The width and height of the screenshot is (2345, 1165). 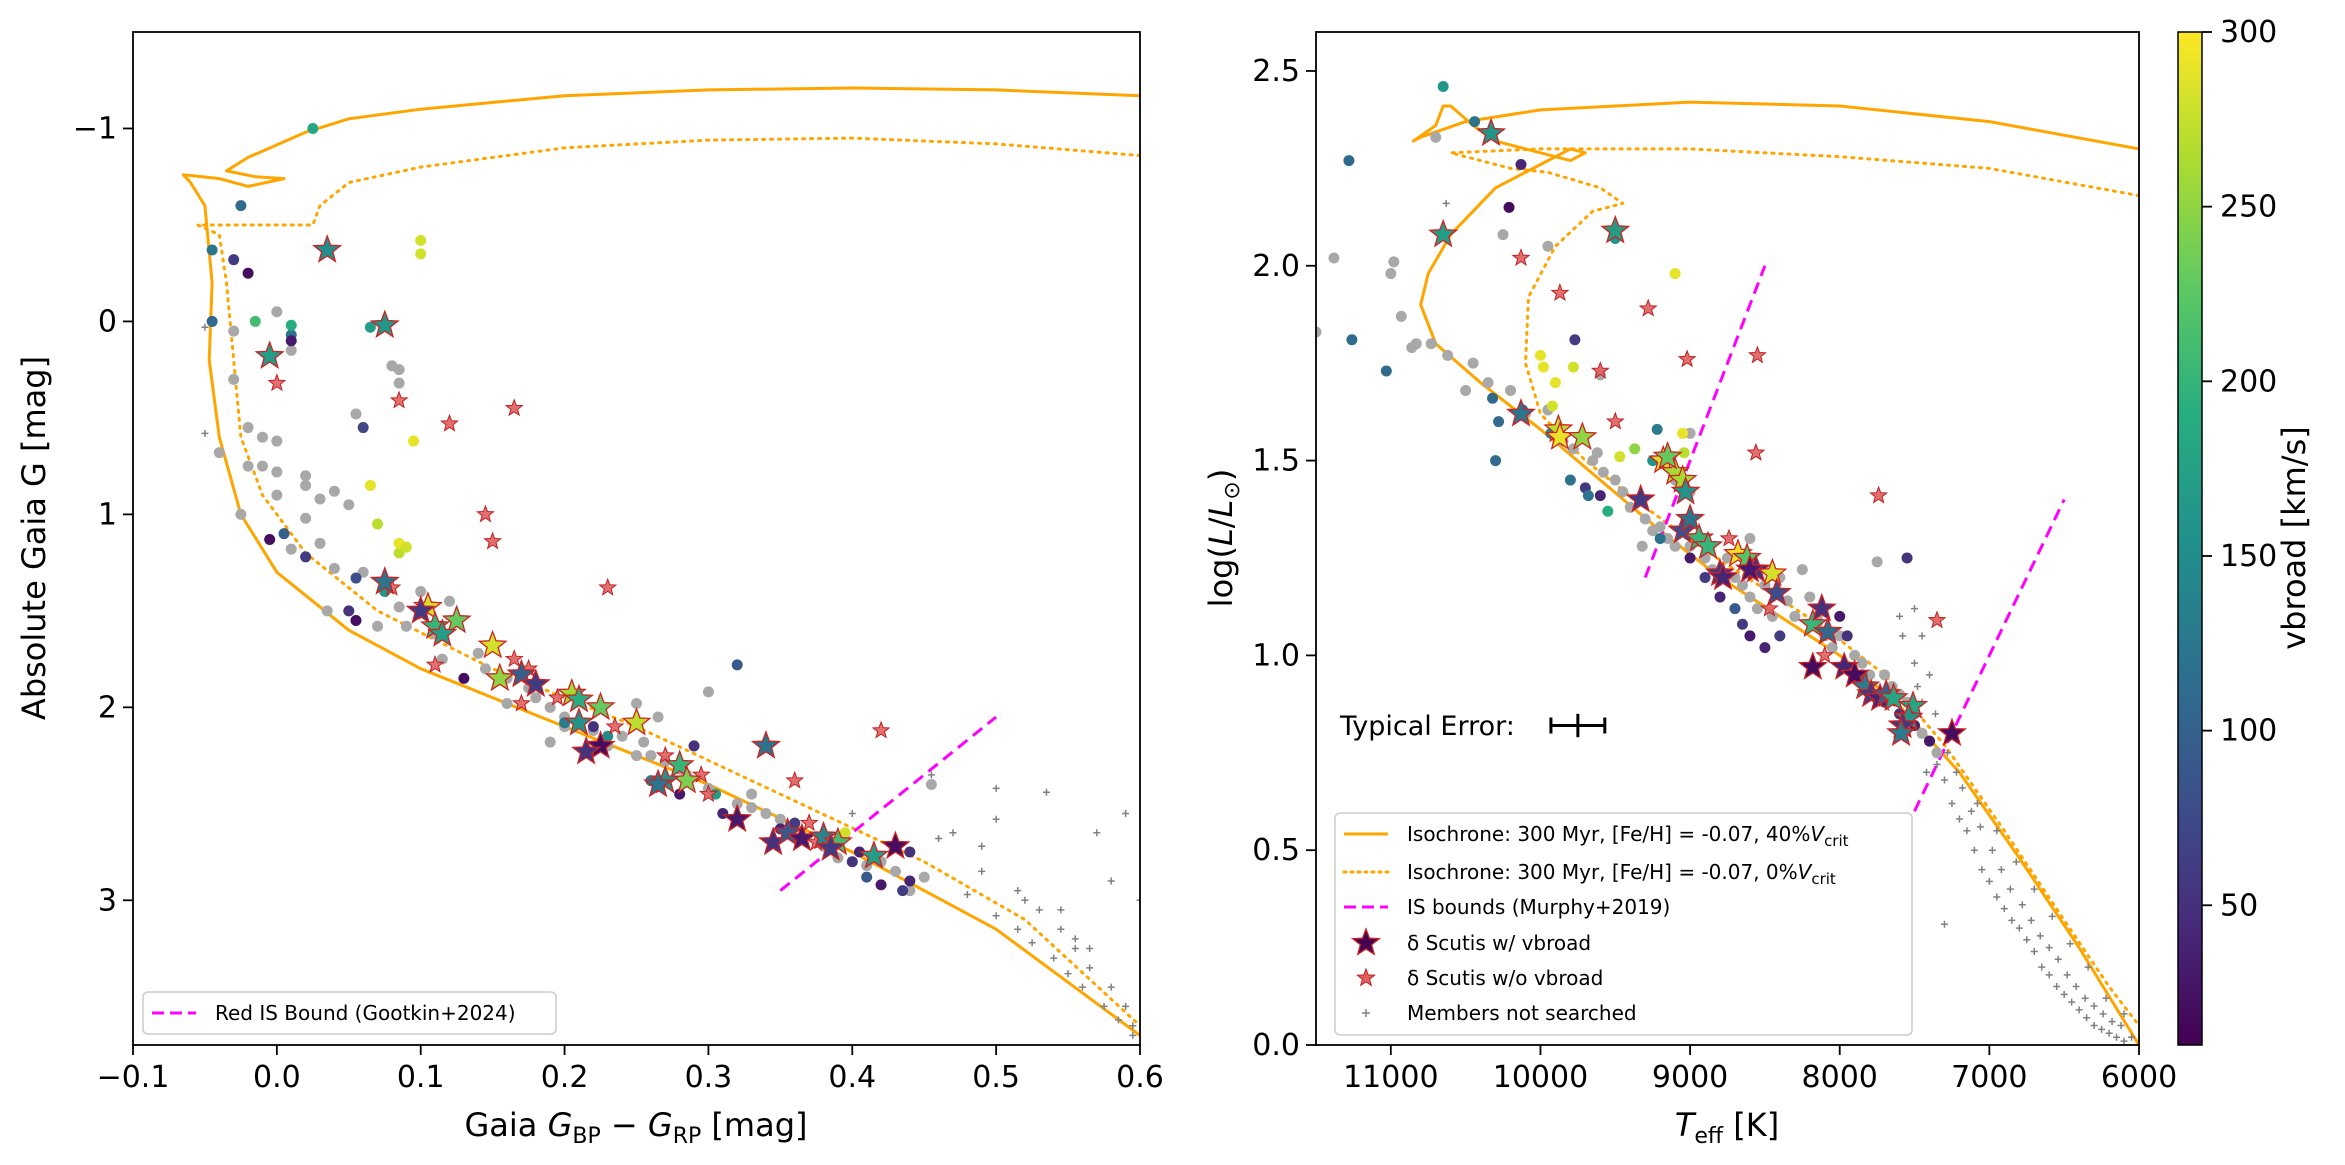 What do you see at coordinates (1817, 834) in the screenshot?
I see `legend-label-iso-40-v: V` at bounding box center [1817, 834].